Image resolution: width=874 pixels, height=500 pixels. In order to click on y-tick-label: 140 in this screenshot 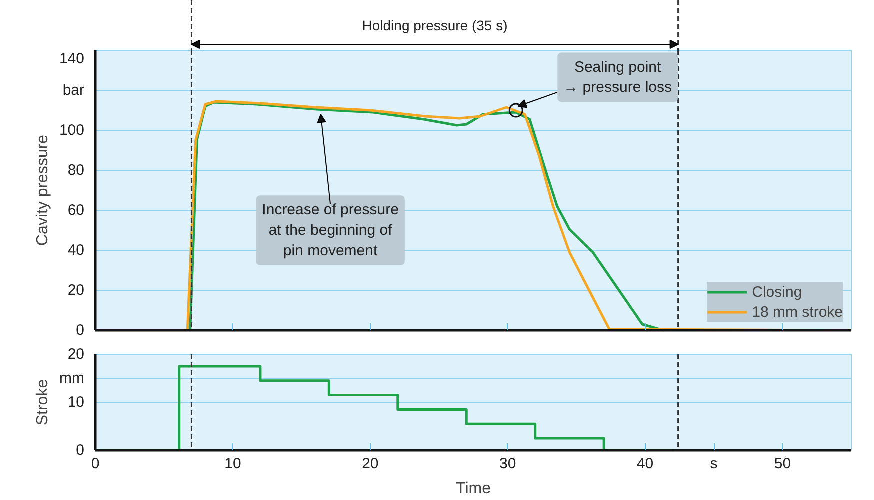, I will do `click(72, 59)`.